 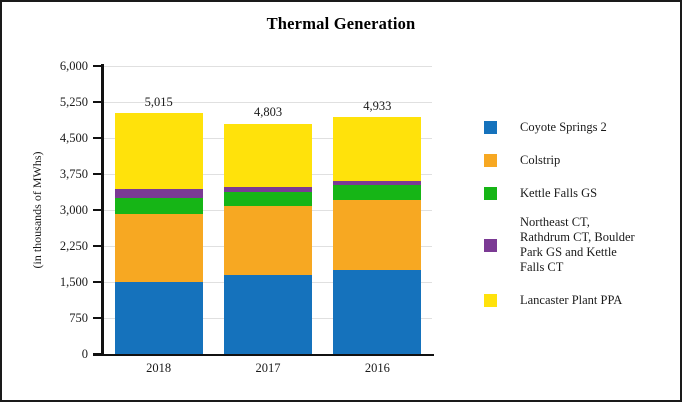 I want to click on y-tick-label-1,500: 1,500, so click(x=73, y=282).